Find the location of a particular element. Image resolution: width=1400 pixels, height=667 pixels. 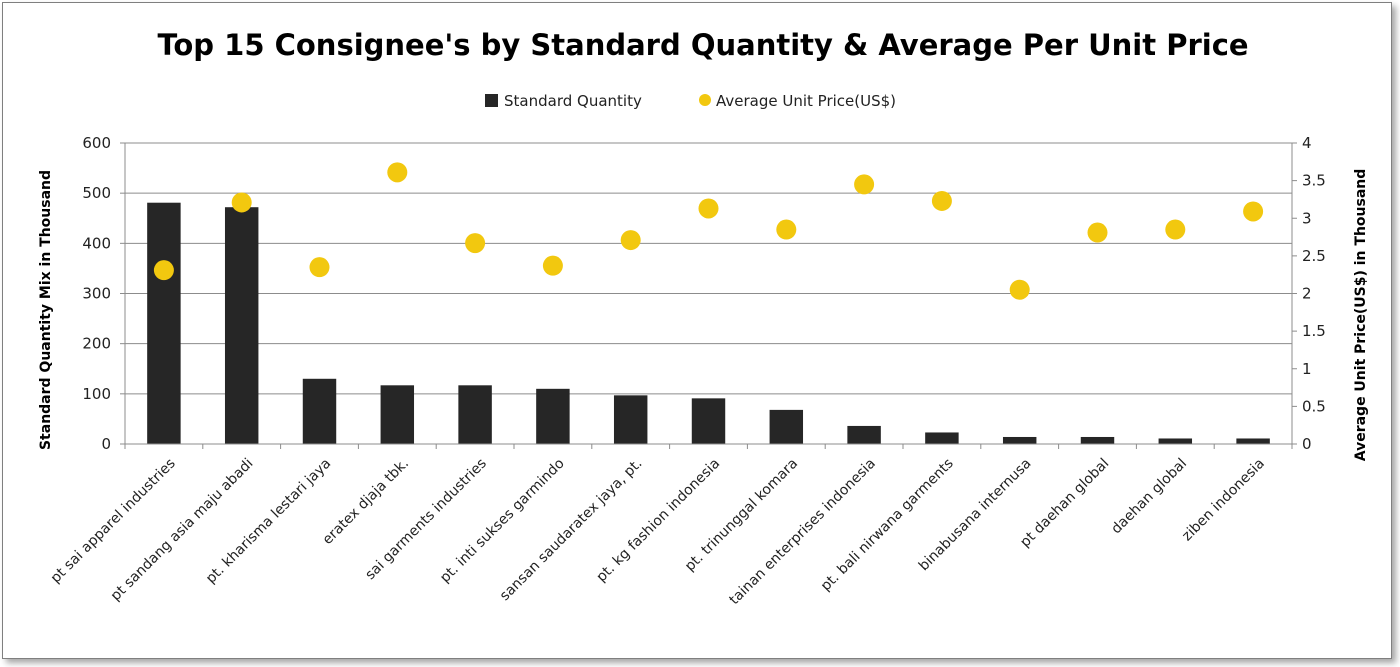

category-label: pt sai apparel industries is located at coordinates (113, 521).